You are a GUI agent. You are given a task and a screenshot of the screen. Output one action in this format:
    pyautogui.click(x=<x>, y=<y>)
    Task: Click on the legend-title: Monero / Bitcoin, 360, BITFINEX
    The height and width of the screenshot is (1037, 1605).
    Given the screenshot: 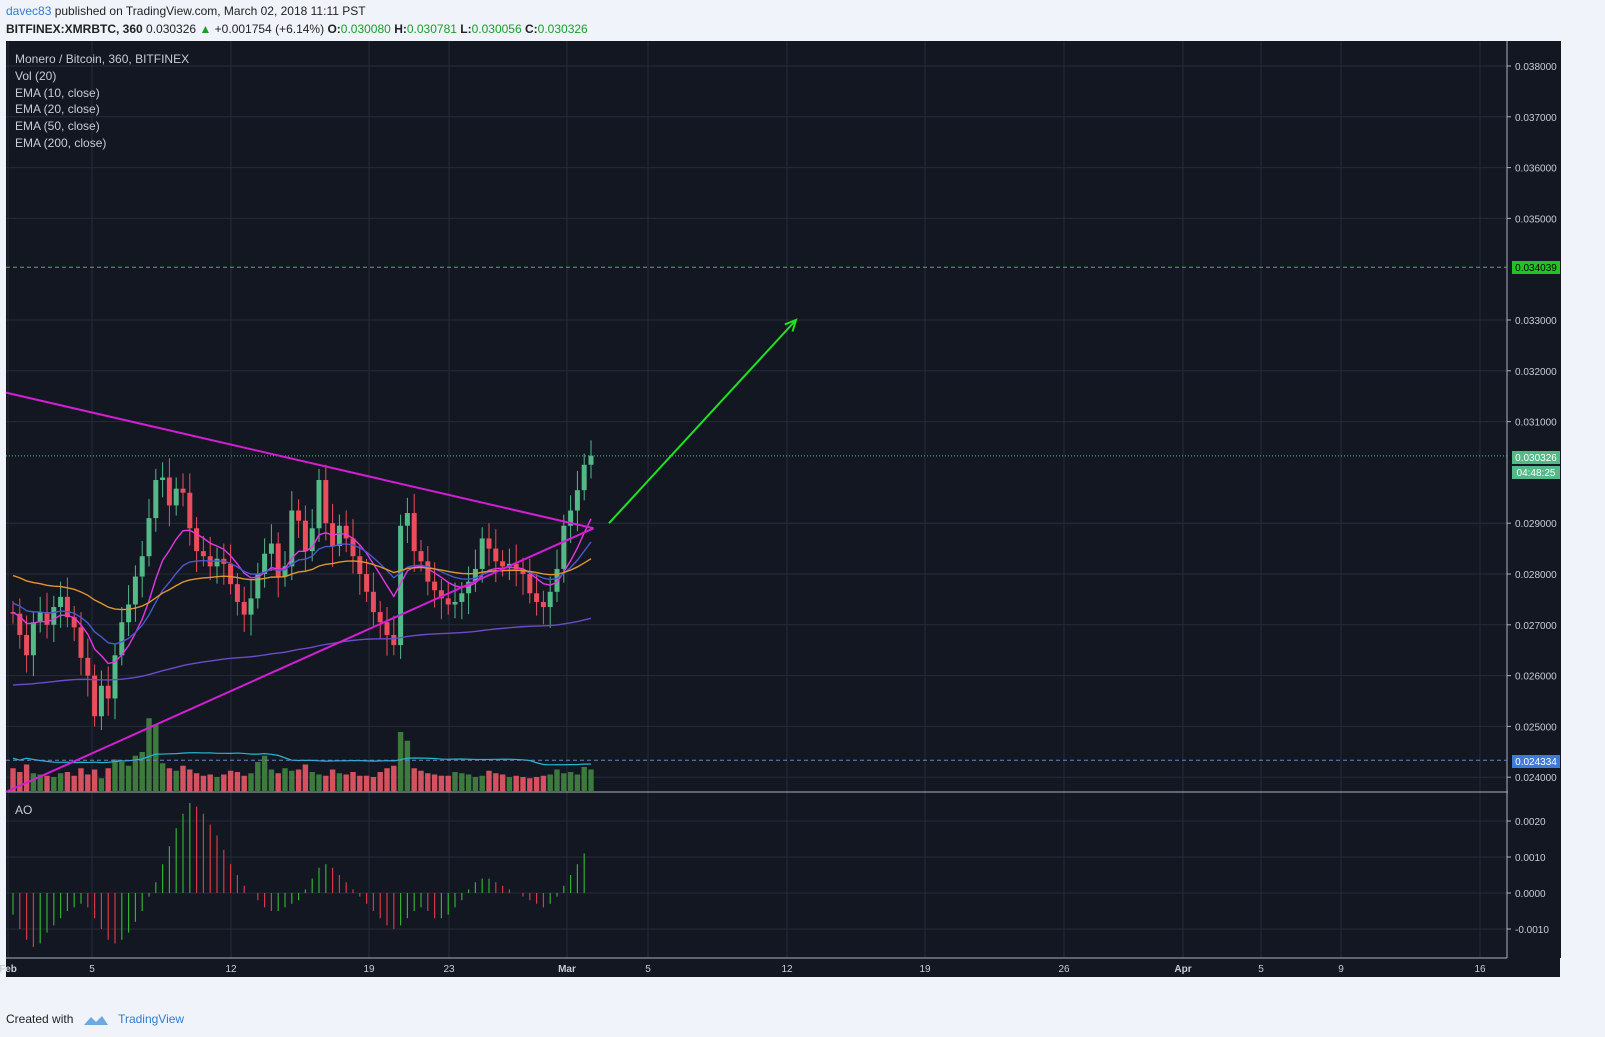 What is the action you would take?
    pyautogui.click(x=102, y=59)
    